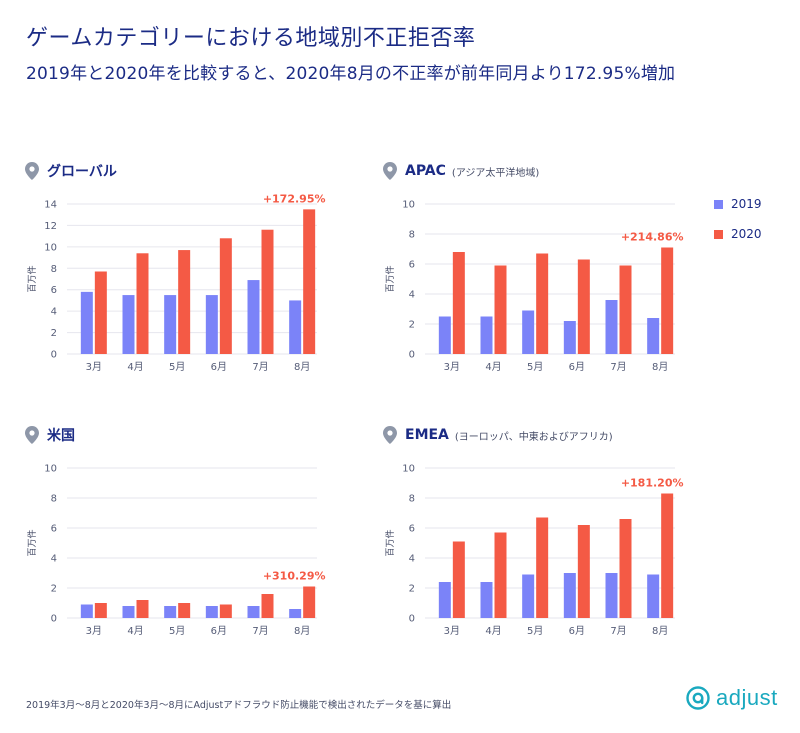 The width and height of the screenshot is (800, 733). What do you see at coordinates (294, 576) in the screenshot?
I see `growth-annotation: +310.29%` at bounding box center [294, 576].